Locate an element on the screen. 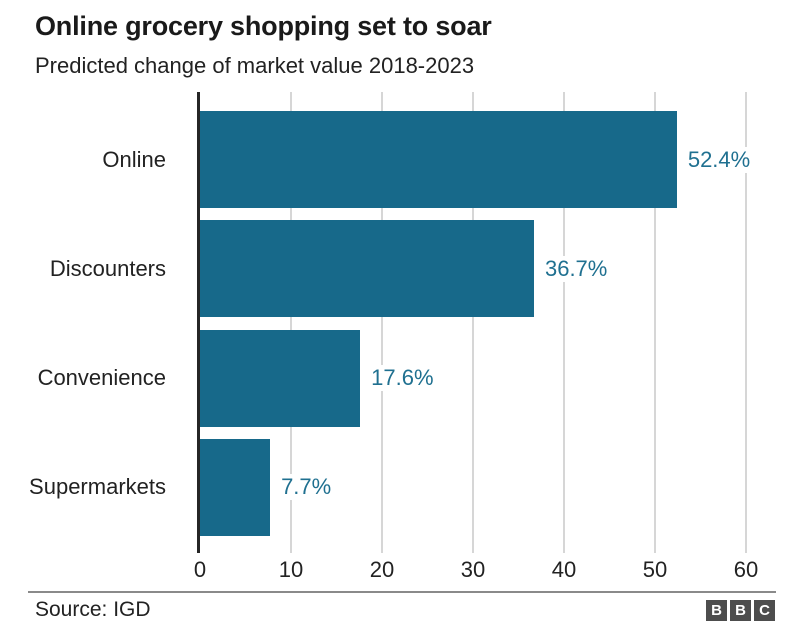 Image resolution: width=789 pixels, height=627 pixels. category-label: Supermarkets is located at coordinates (97, 487).